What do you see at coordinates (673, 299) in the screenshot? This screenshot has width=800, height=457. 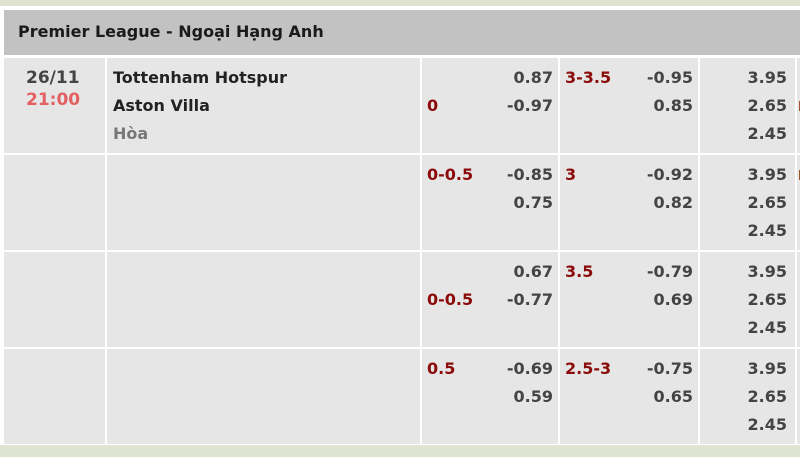 I see `under-odds: 0.69` at bounding box center [673, 299].